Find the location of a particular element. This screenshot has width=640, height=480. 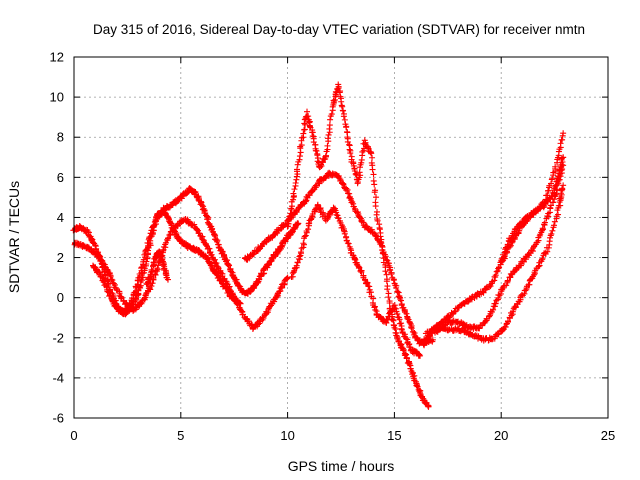

y-tick-label: -4 is located at coordinates (58, 377).